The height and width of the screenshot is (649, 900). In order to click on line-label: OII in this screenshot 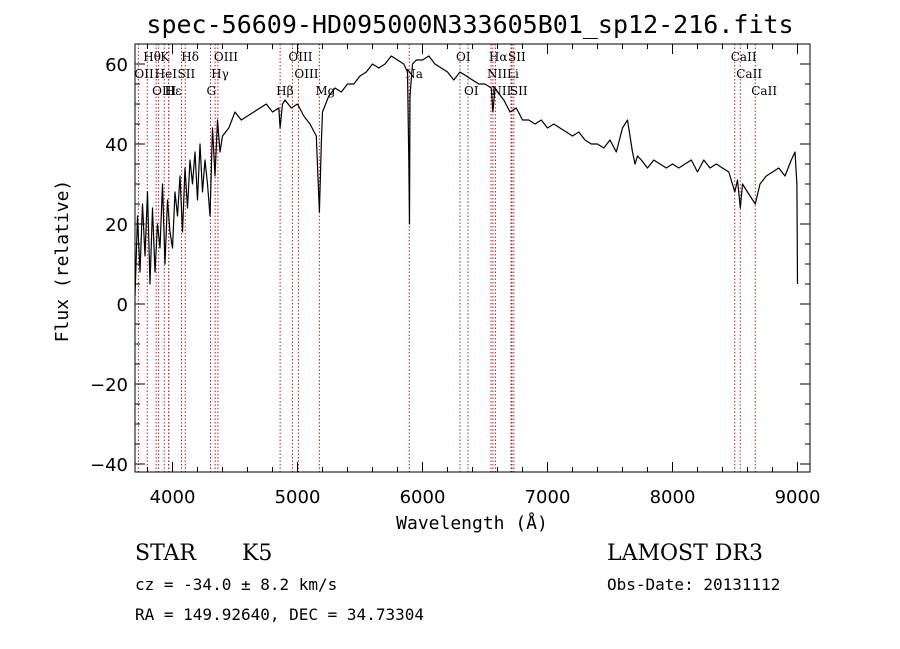, I will do `click(144, 74)`.